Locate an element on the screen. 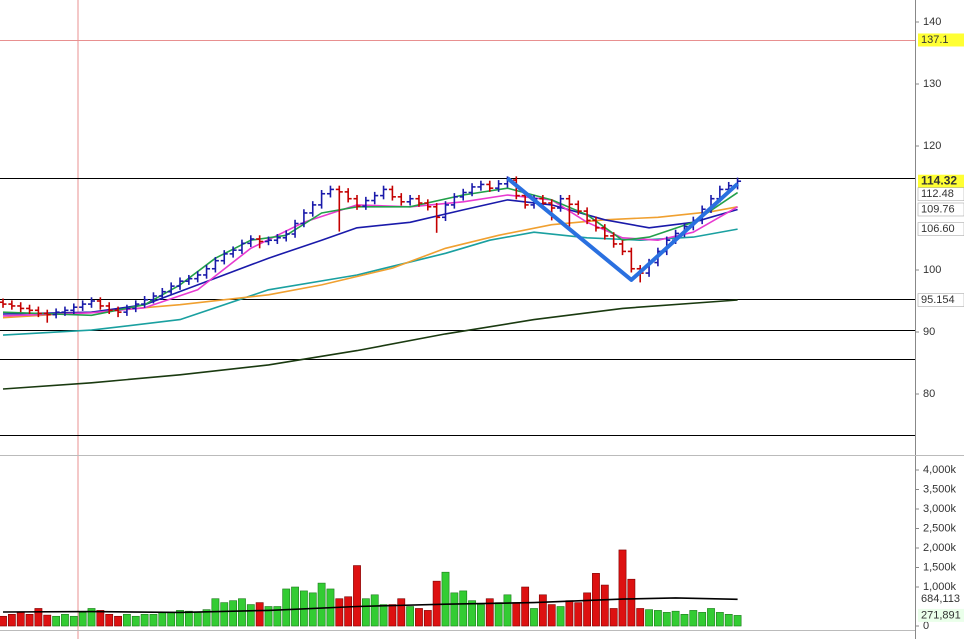 The width and height of the screenshot is (964, 639). y-tick-label: 100 is located at coordinates (932, 270).